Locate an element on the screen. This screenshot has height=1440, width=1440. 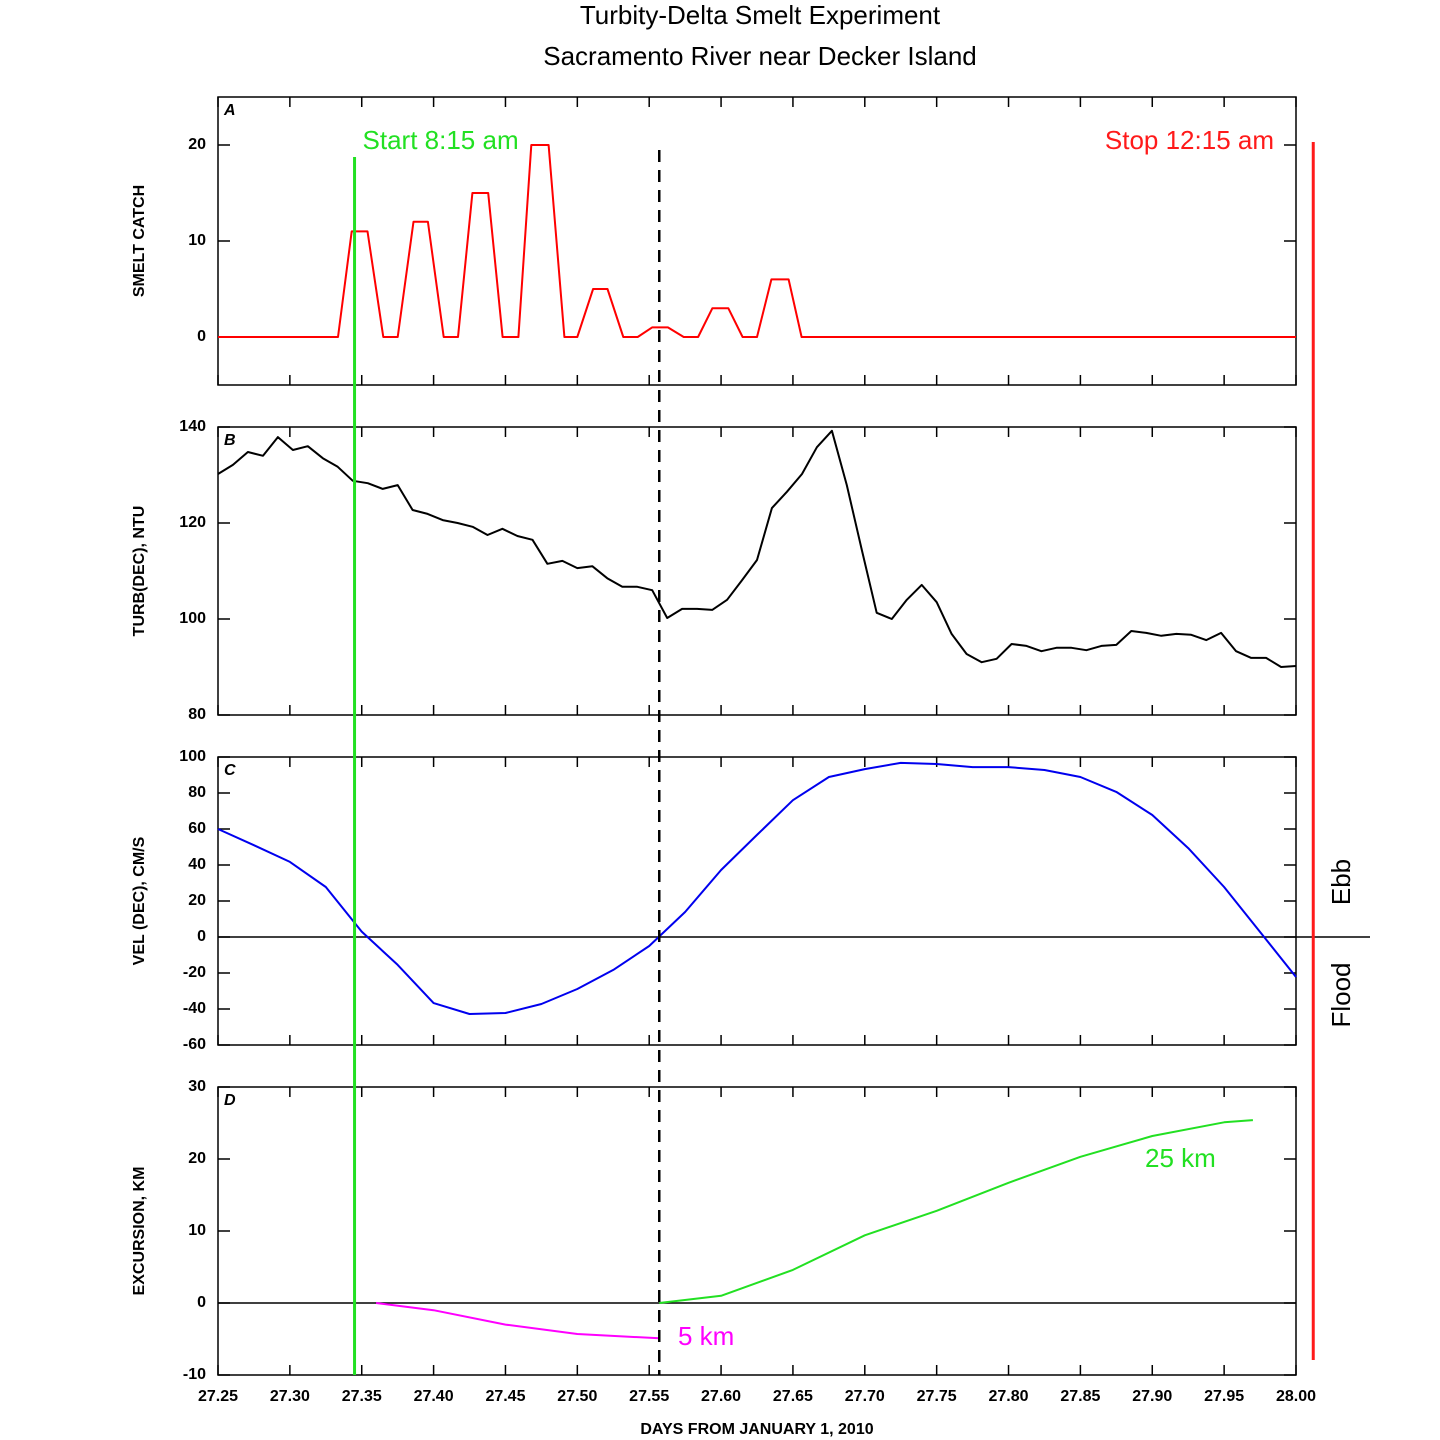
panel-label: D is located at coordinates (230, 1100).